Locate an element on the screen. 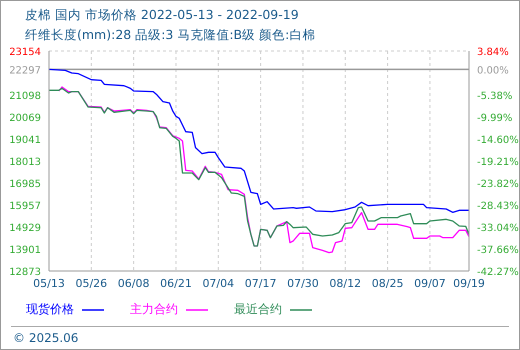  y-tick-label: 22297 is located at coordinates (25, 70).